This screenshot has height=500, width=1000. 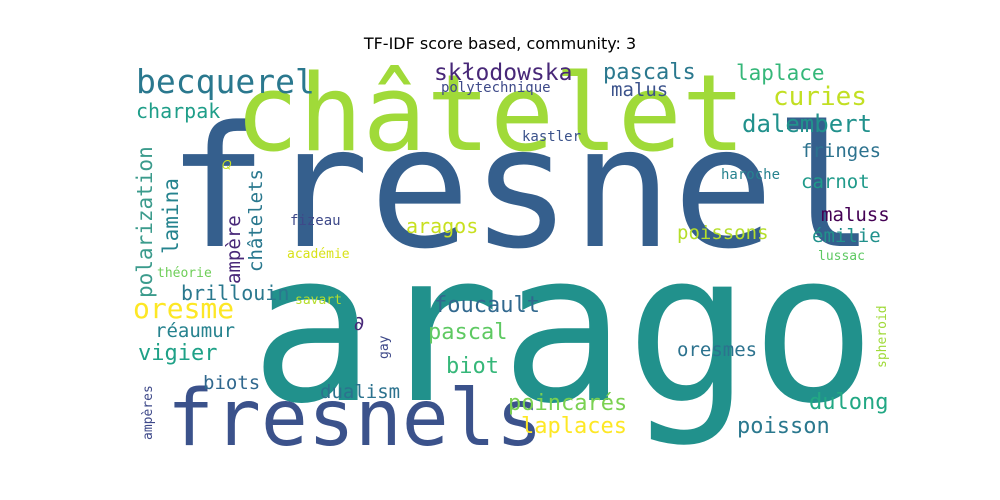 What do you see at coordinates (855, 215) in the screenshot?
I see `word-maluss: maluss` at bounding box center [855, 215].